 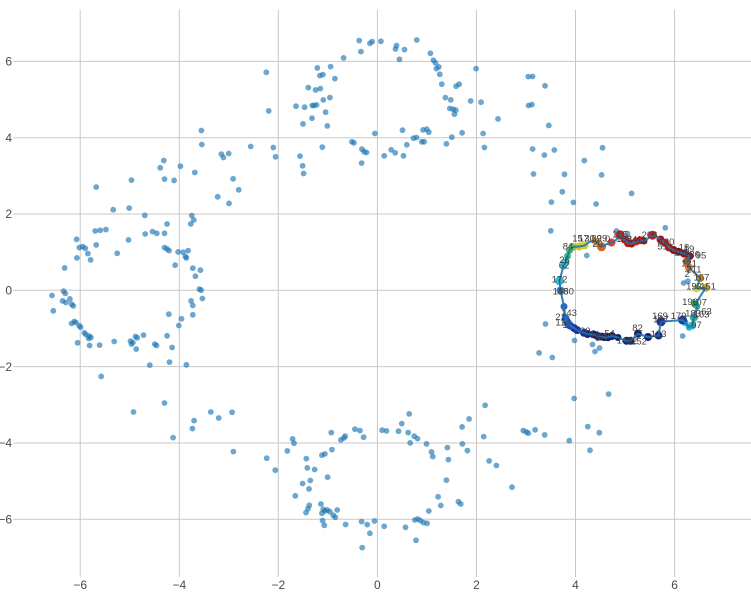 What do you see at coordinates (637, 328) in the screenshot?
I see `svg-text: 82` at bounding box center [637, 328].